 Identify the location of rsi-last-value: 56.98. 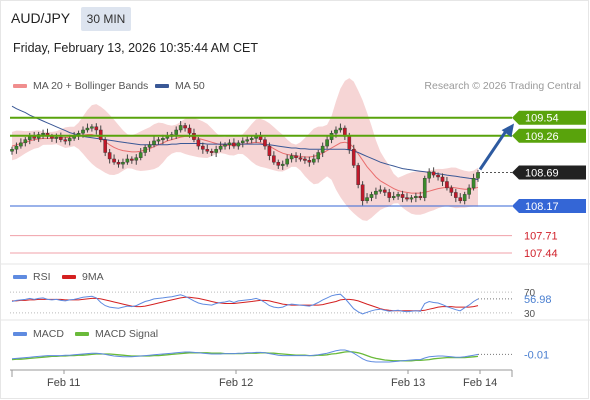
(538, 300).